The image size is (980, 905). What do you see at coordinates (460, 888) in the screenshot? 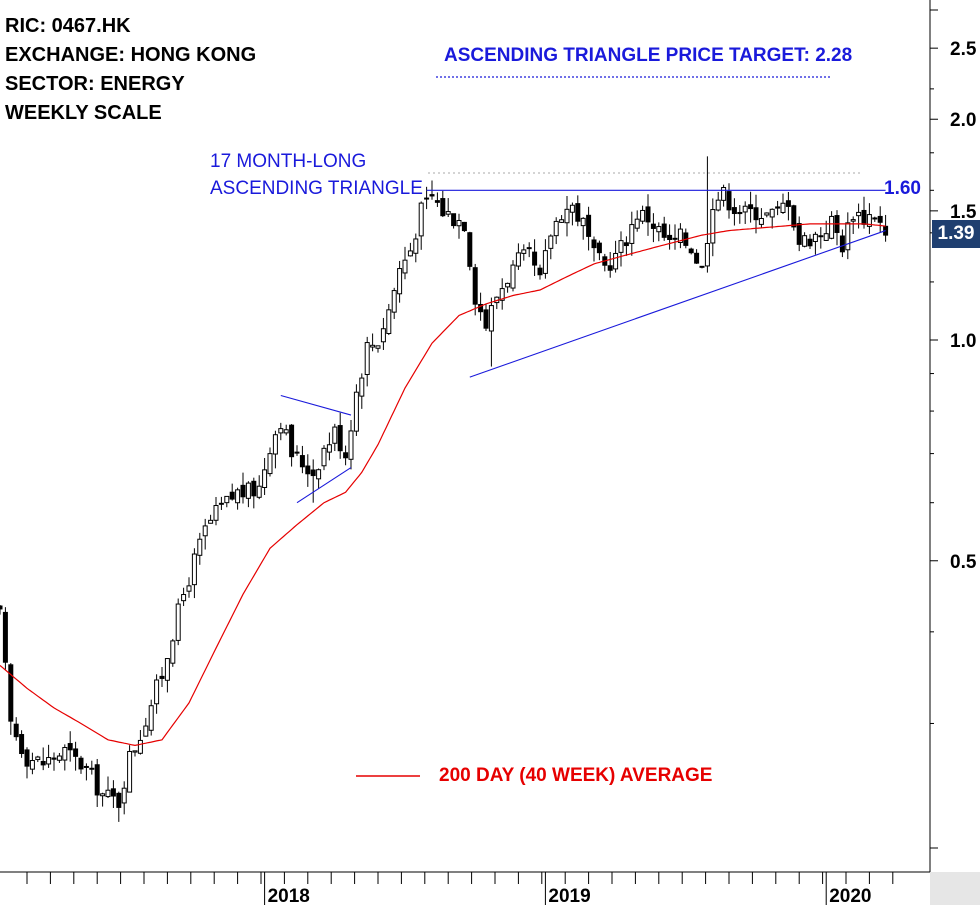
I see `time-axis: 2018 2019 2020` at bounding box center [460, 888].